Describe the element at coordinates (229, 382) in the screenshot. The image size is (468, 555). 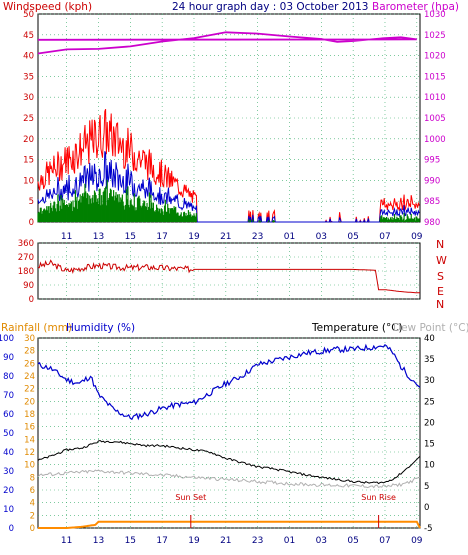
I see `humidity-line` at that location.